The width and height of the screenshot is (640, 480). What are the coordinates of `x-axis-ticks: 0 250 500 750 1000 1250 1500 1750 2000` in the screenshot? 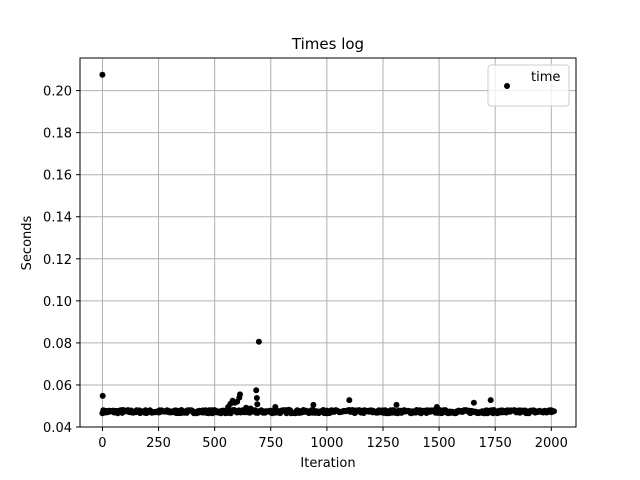 It's located at (333, 439).